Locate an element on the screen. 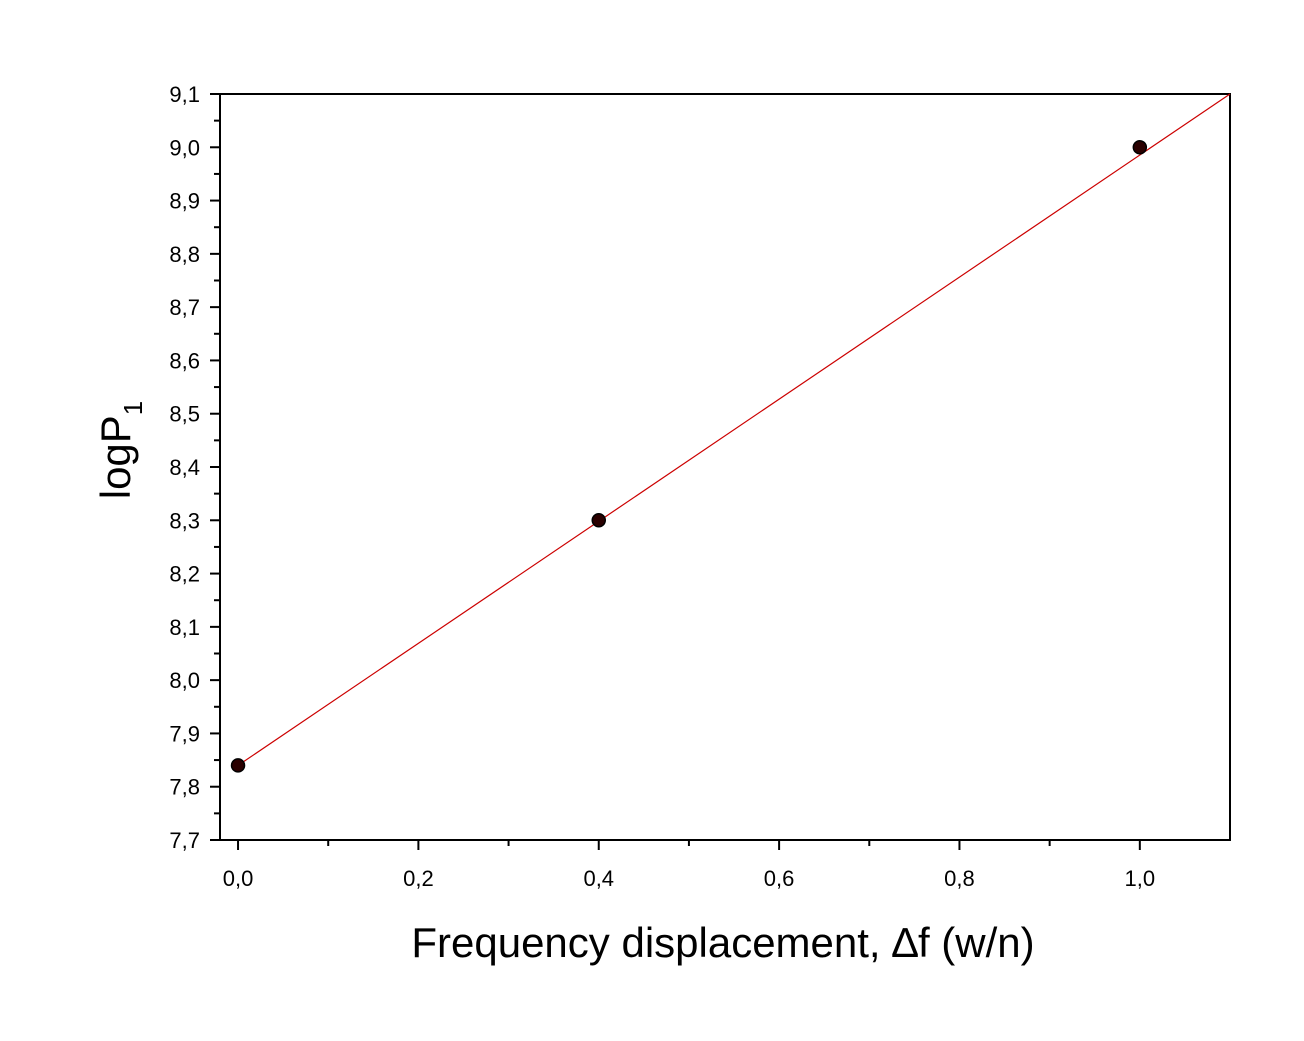 This screenshot has height=1041, width=1304. y-tick-label: 8,8 is located at coordinates (184, 254).